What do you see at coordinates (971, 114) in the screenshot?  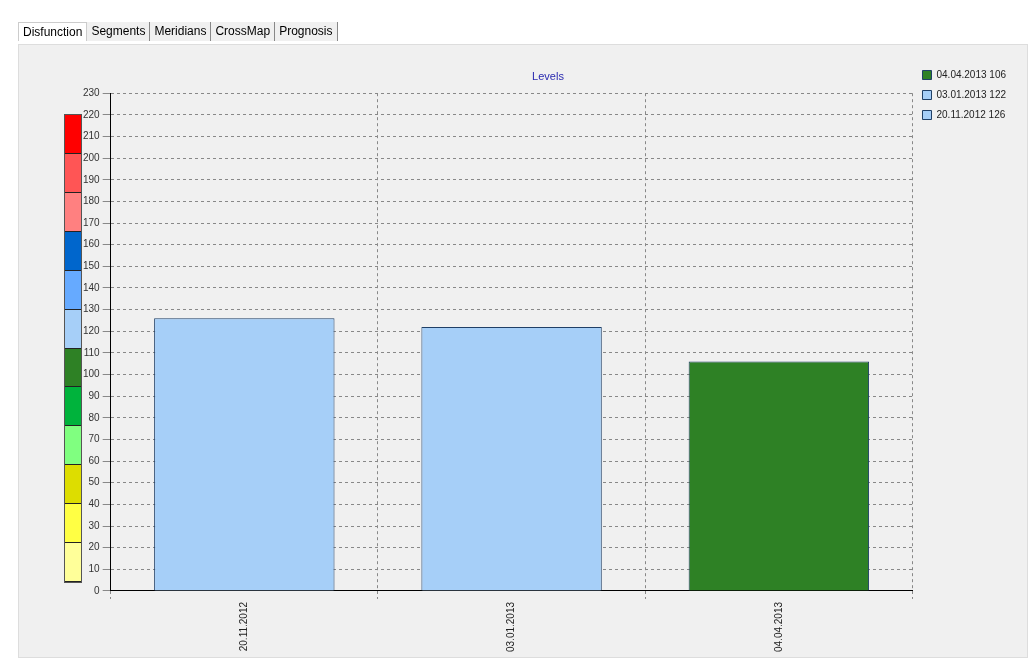 I see `legend-label: 20.11.2012 126` at bounding box center [971, 114].